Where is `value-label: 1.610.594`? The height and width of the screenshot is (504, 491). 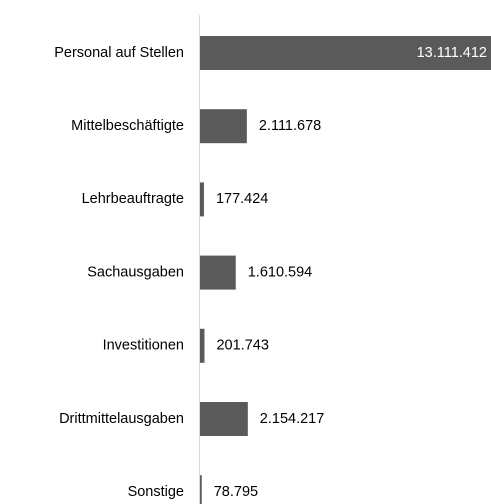 value-label: 1.610.594 is located at coordinates (280, 272).